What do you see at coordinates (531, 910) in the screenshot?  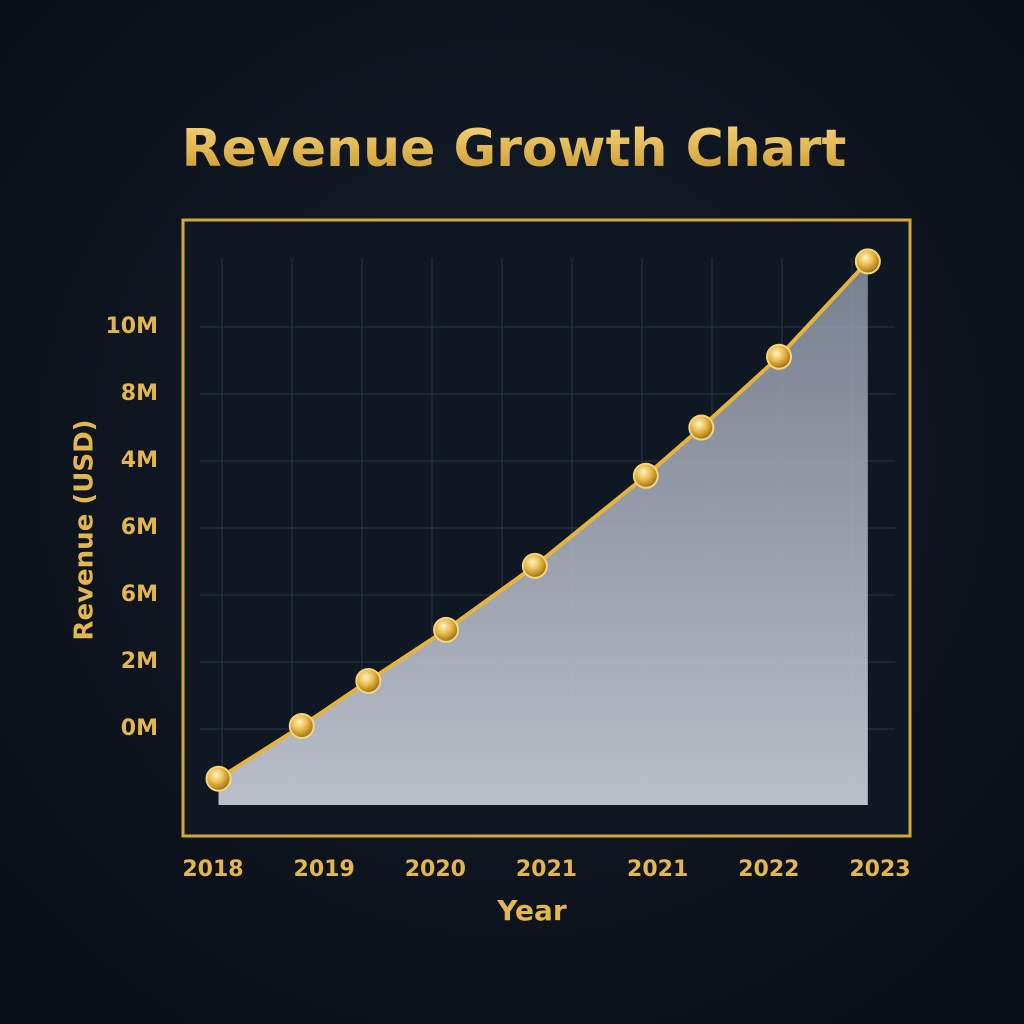 I see `x-axis-title: Year` at bounding box center [531, 910].